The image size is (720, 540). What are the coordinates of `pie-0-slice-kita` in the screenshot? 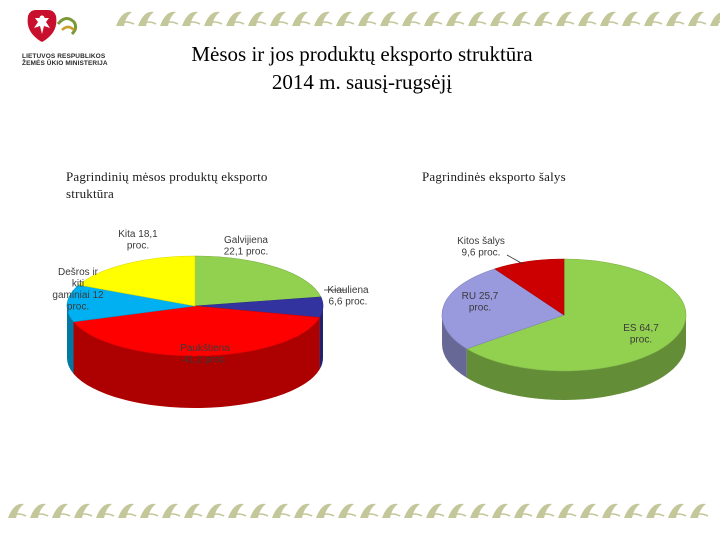 It's located at (137, 281).